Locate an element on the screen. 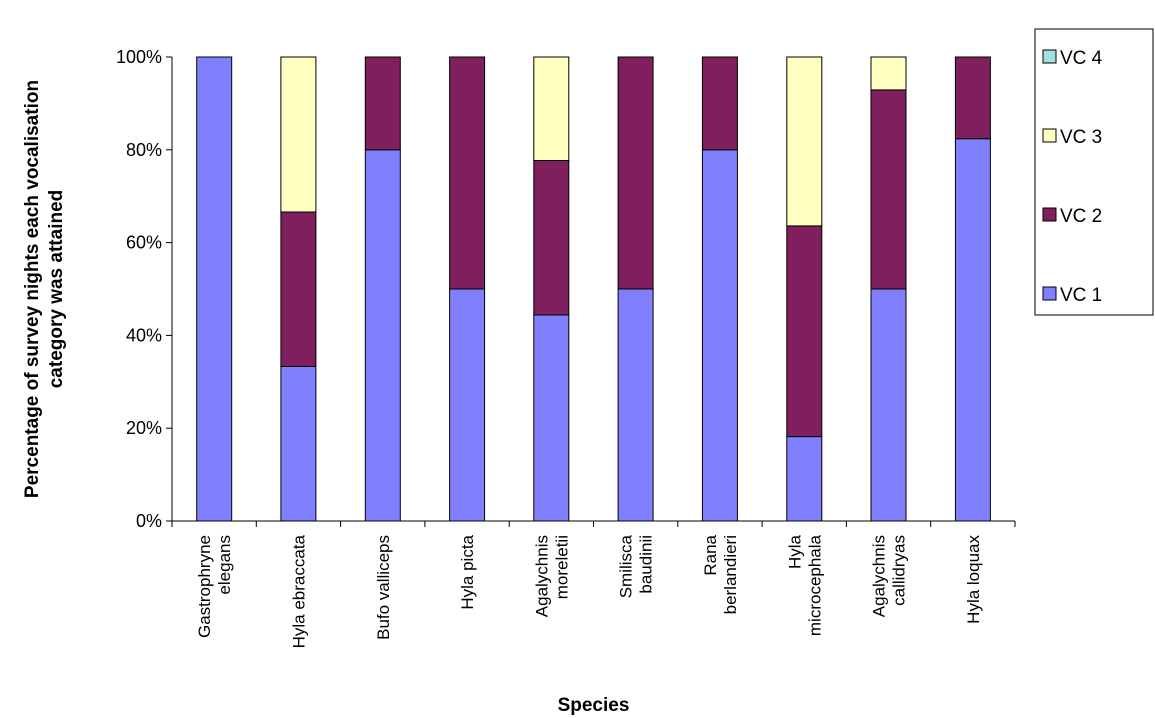 Image resolution: width=1155 pixels, height=718 pixels. category-label: Hyla picta is located at coordinates (467, 571).